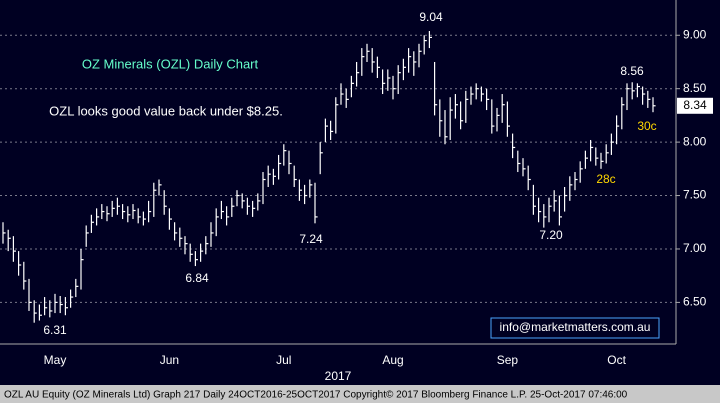 Image resolution: width=720 pixels, height=403 pixels. Describe the element at coordinates (55, 360) in the screenshot. I see `x-tick-label: May` at that location.